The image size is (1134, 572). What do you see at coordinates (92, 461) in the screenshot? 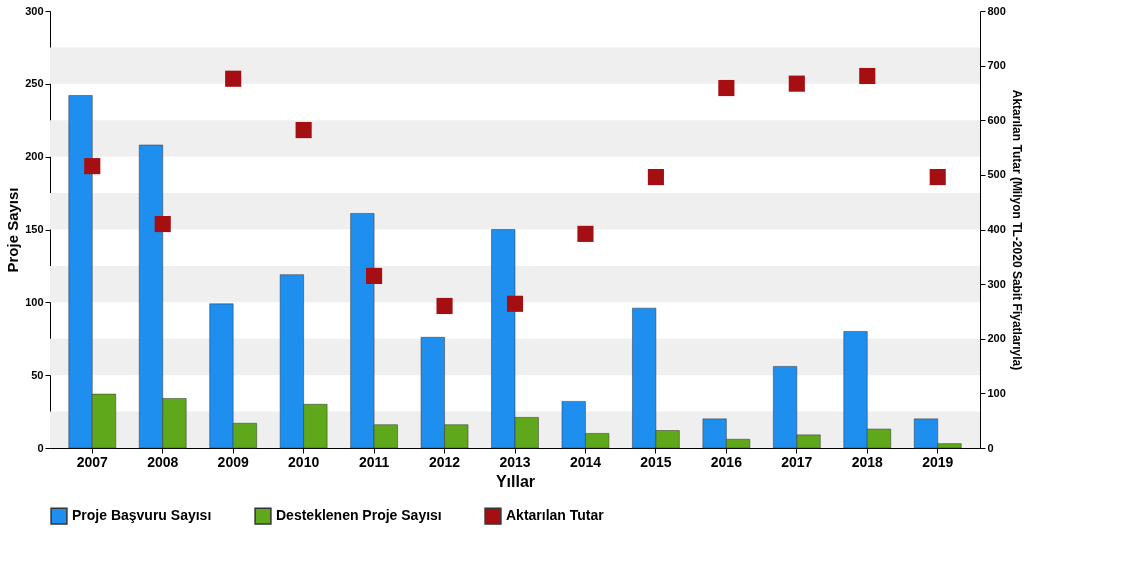
I see `x-tick-label: 2007` at bounding box center [92, 461].